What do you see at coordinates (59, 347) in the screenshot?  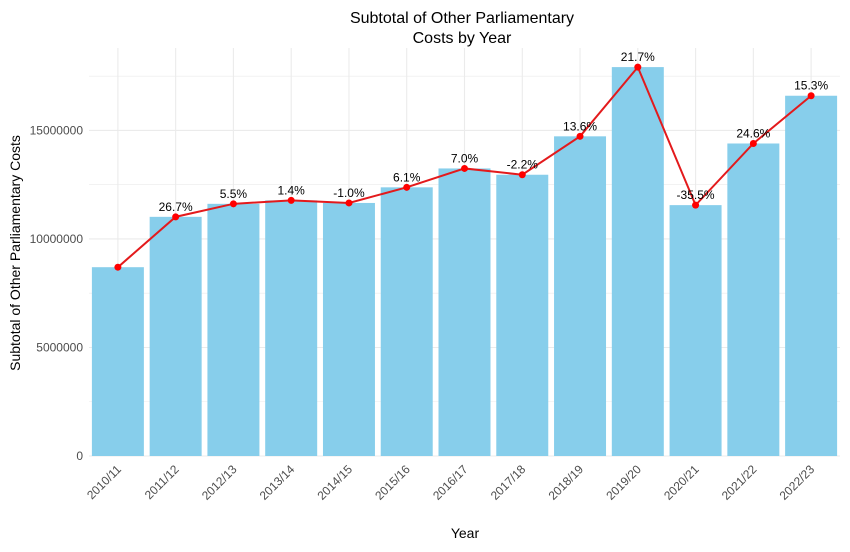 I see `y-tick-label: 5000000` at bounding box center [59, 347].